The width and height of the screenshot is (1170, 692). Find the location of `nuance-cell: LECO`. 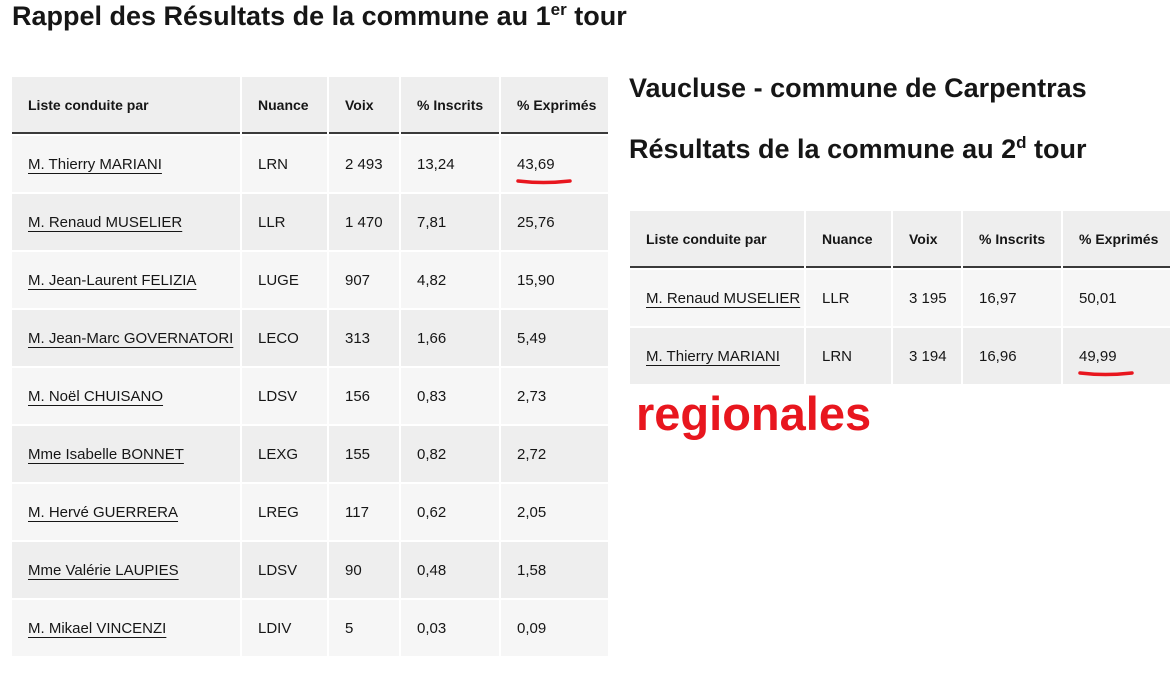

nuance-cell: LECO is located at coordinates (284, 337).